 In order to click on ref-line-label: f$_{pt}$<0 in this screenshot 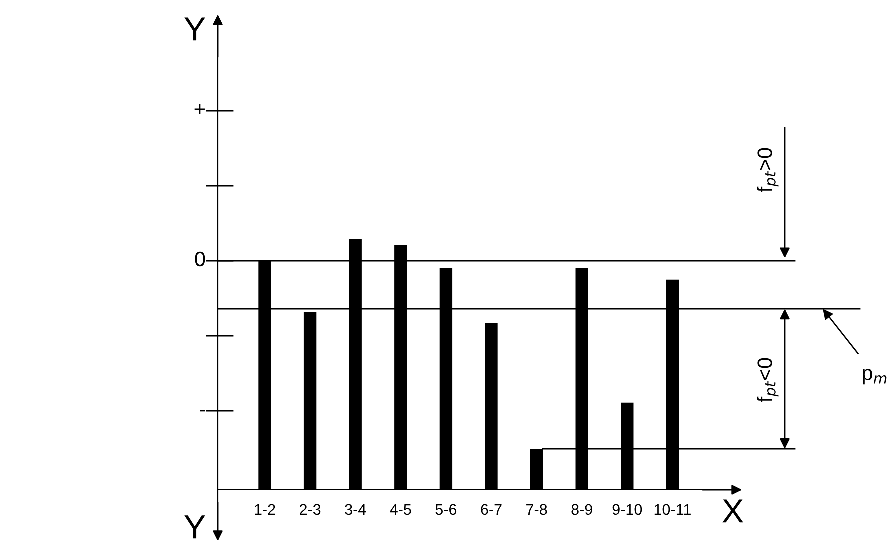, I will do `click(768, 380)`.